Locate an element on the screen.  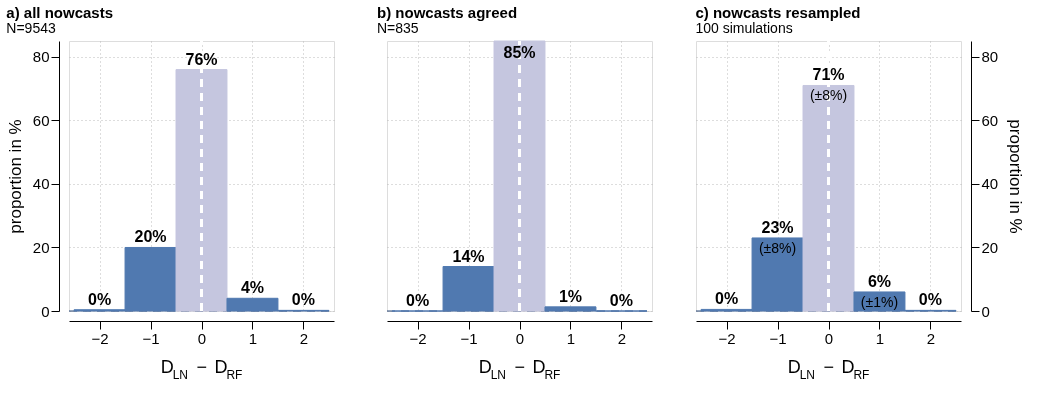
y2-tick-label: 0 is located at coordinates (985, 311).